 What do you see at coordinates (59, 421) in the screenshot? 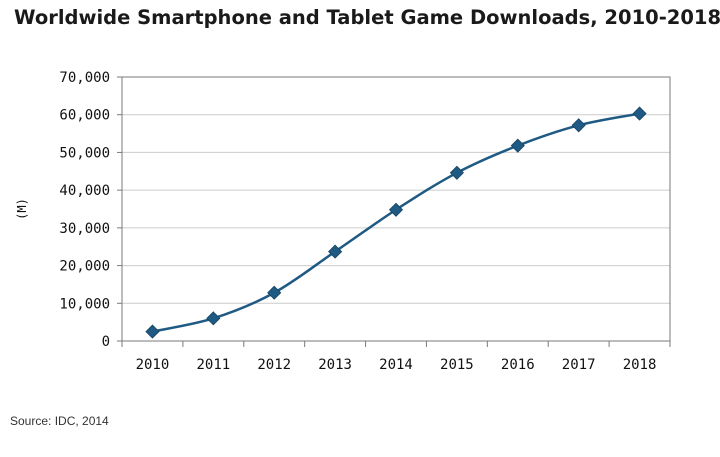
I see `source-note: Source: IDC, 2014` at bounding box center [59, 421].